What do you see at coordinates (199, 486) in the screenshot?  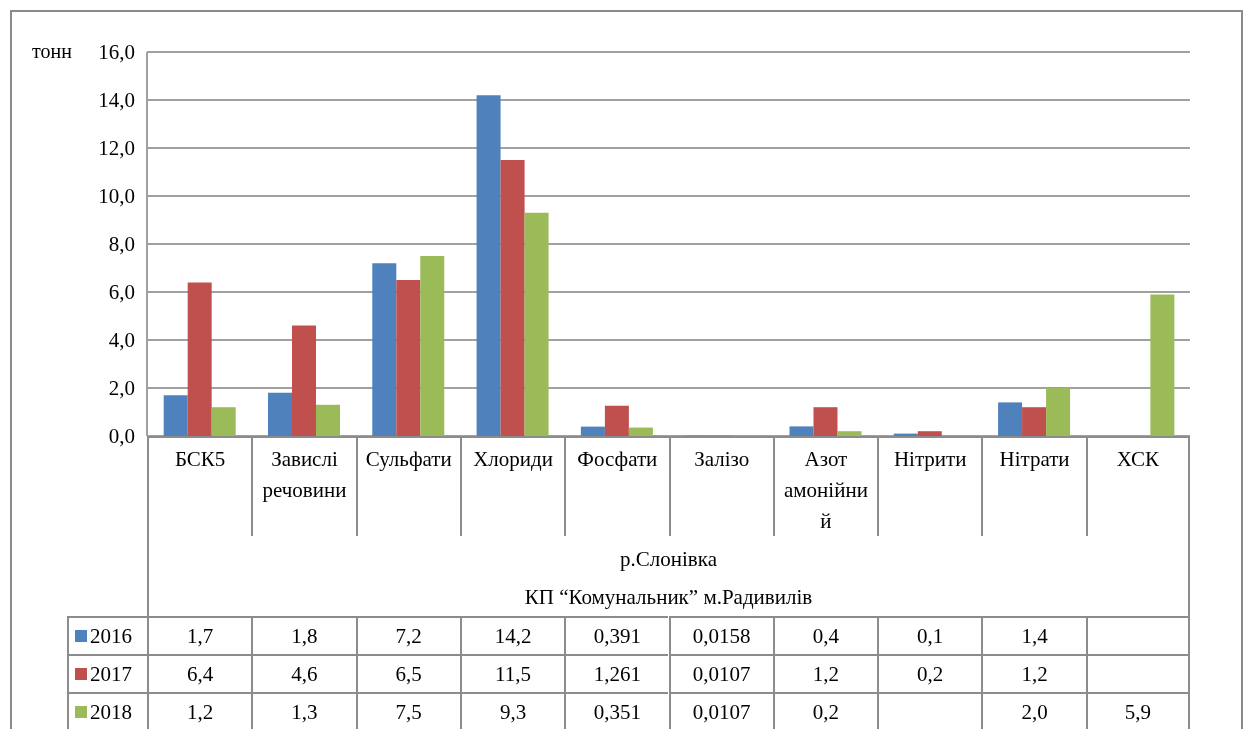 I see `x-tick-label: БСК5` at bounding box center [199, 486].